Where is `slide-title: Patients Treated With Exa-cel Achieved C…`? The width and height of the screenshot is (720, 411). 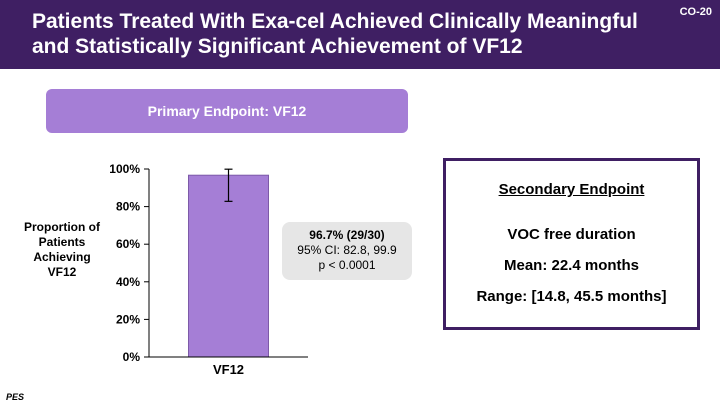 slide-title: Patients Treated With Exa-cel Achieved C… is located at coordinates (335, 34).